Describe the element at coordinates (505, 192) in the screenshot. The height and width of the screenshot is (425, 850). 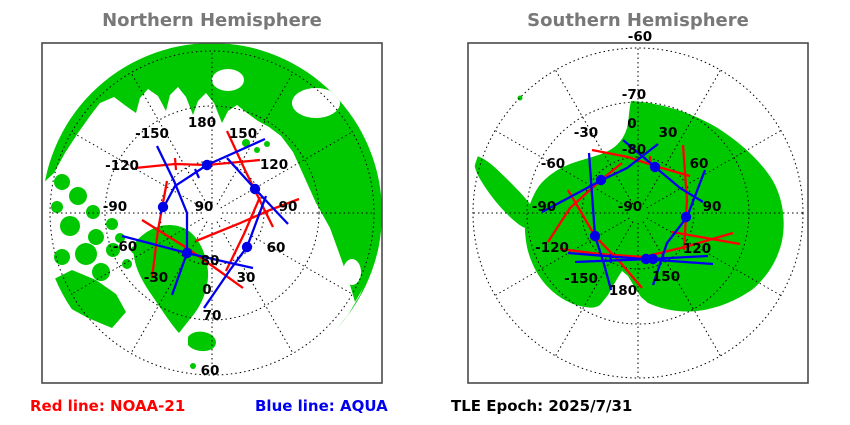
I see `south-land-region` at that location.